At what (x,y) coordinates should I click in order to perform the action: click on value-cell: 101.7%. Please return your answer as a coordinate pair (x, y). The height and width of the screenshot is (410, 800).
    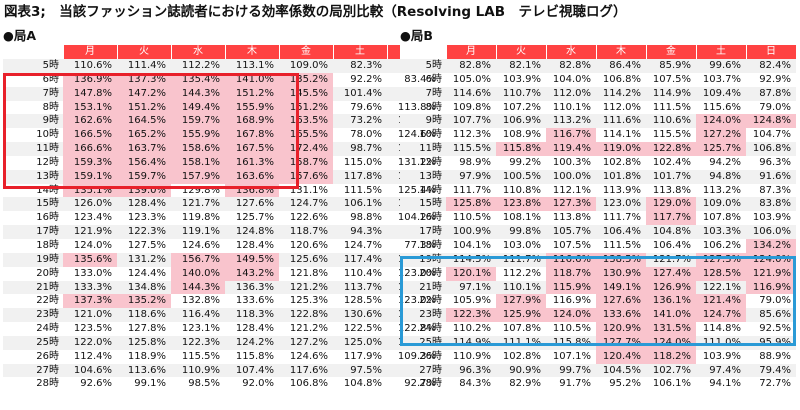
    Looking at the image, I should click on (671, 176).